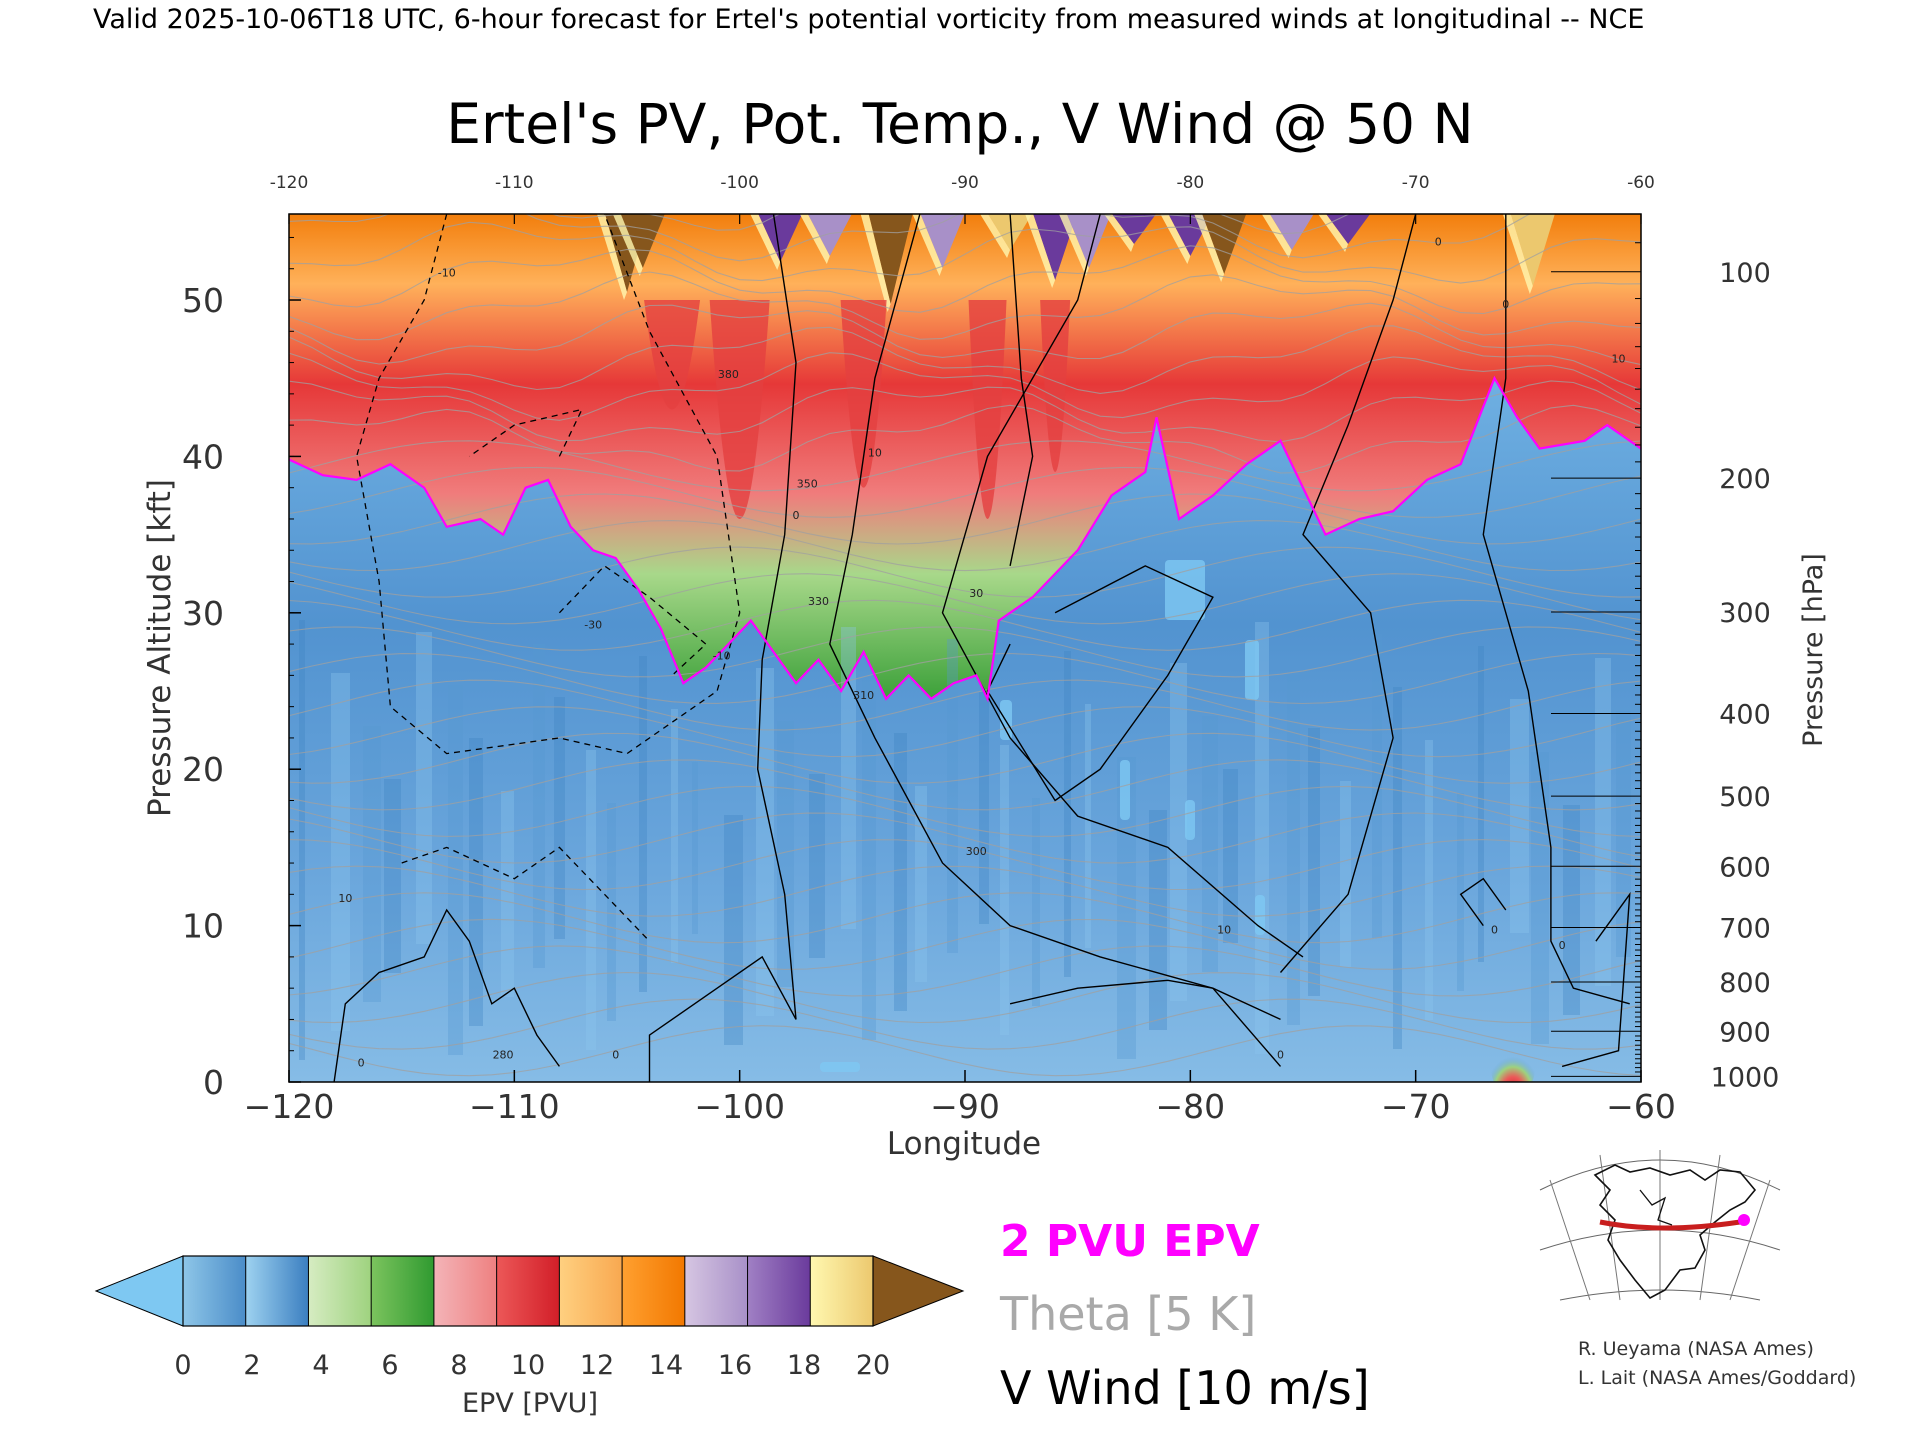 The image size is (1920, 1440). I want to click on colorbar-over-triangle, so click(918, 1291).